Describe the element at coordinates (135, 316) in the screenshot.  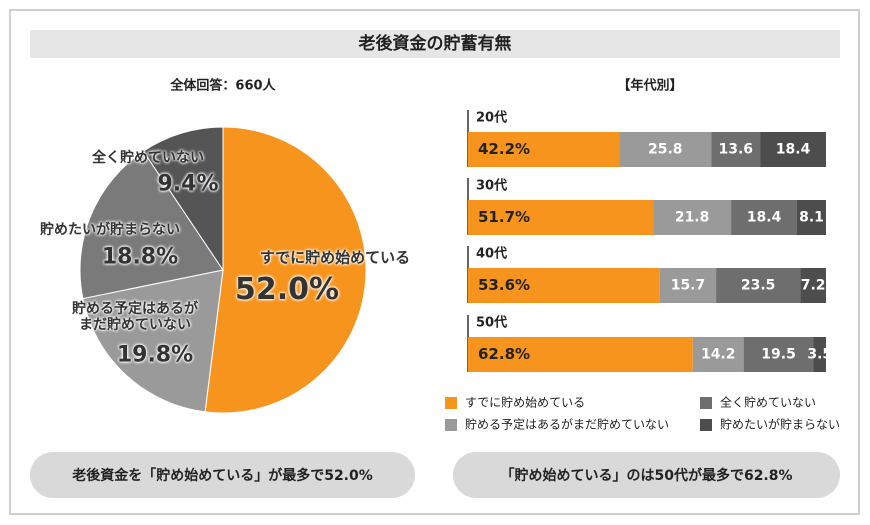
I see `slice-label: 貯める予定はあるがまだ貯めていない` at that location.